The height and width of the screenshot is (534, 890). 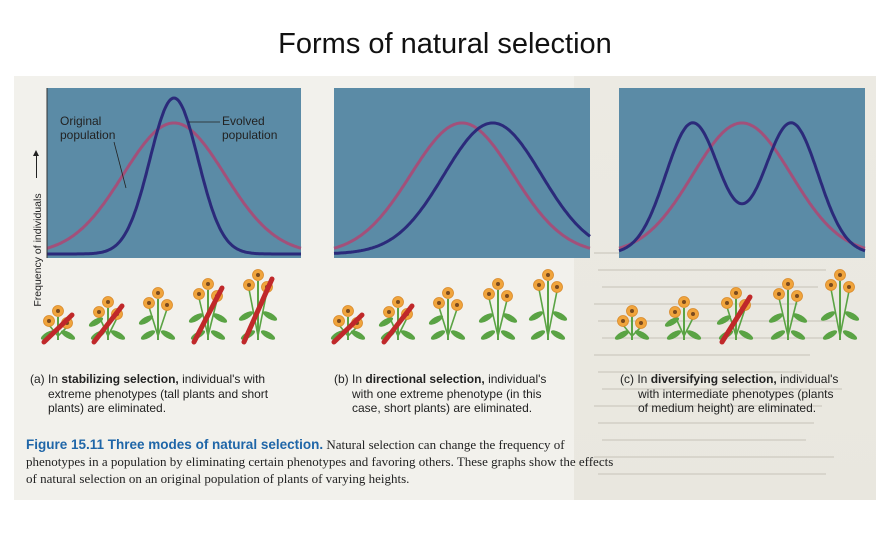 What do you see at coordinates (348, 328) in the screenshot?
I see `eliminated-slash` at bounding box center [348, 328].